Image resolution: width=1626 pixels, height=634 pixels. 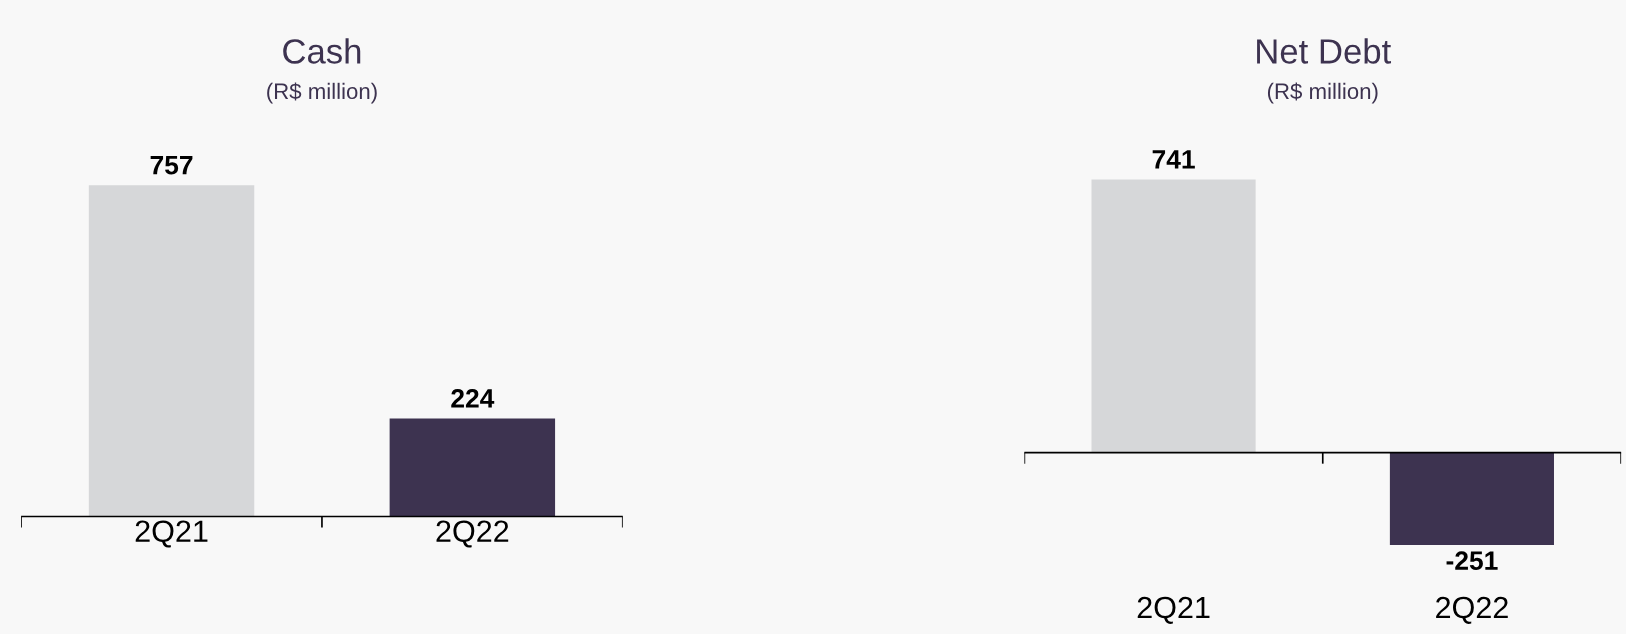 I want to click on data-label: 741, so click(x=1173, y=159).